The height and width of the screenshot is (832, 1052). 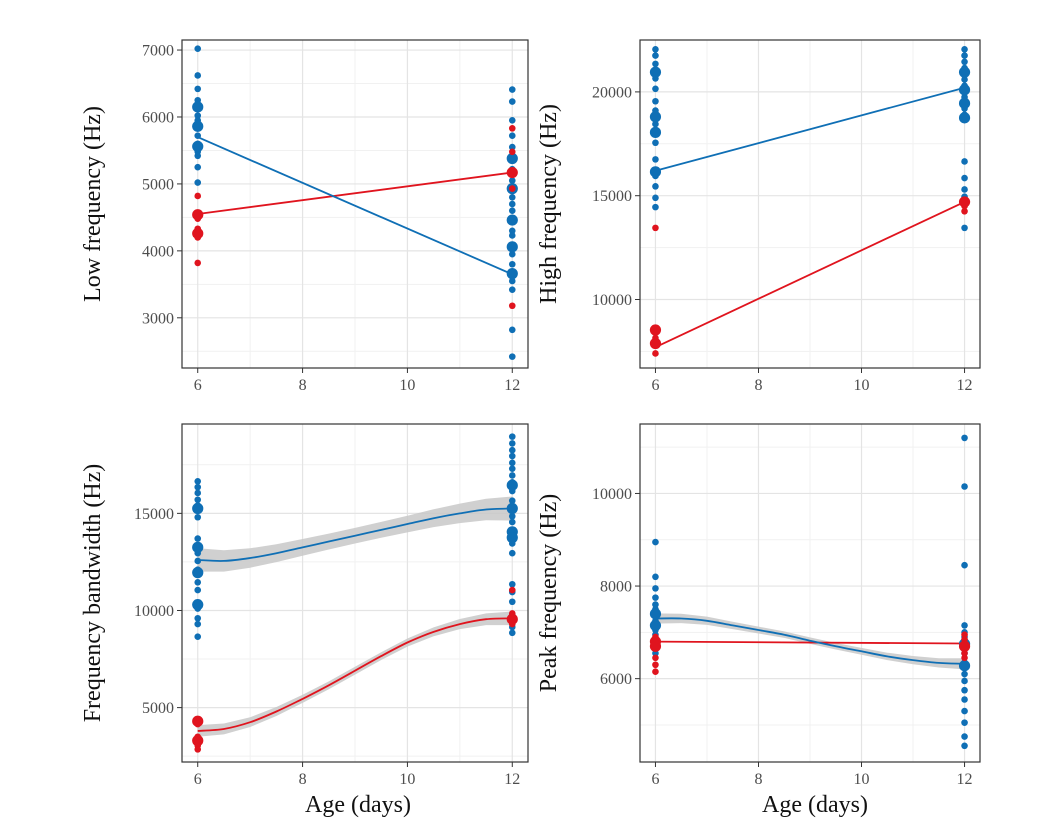 What do you see at coordinates (965, 385) in the screenshot?
I see `x-tick-label: 12` at bounding box center [965, 385].